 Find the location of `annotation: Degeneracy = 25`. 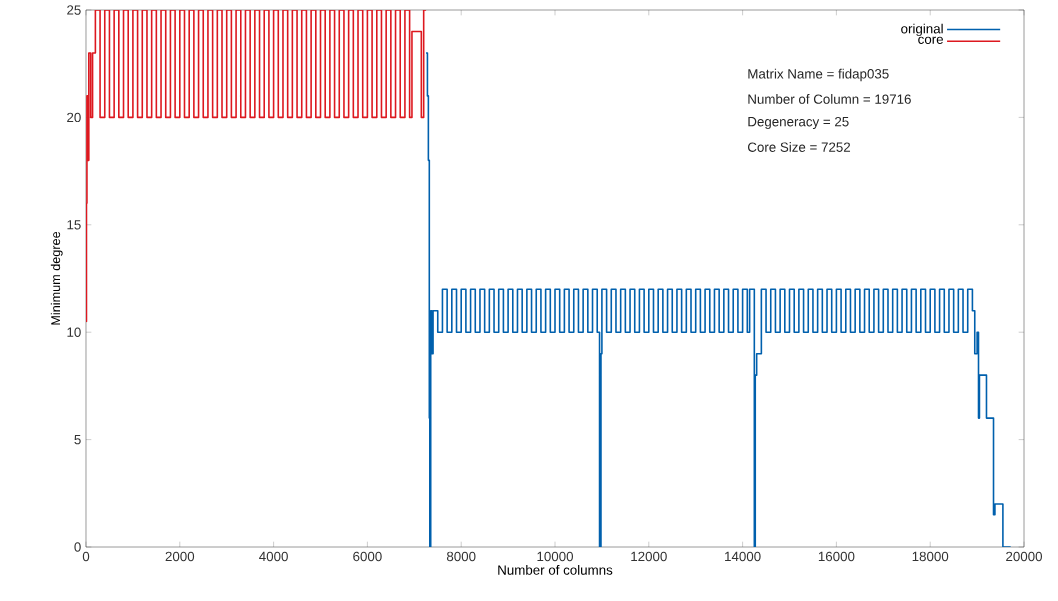

annotation: Degeneracy = 25 is located at coordinates (798, 123).